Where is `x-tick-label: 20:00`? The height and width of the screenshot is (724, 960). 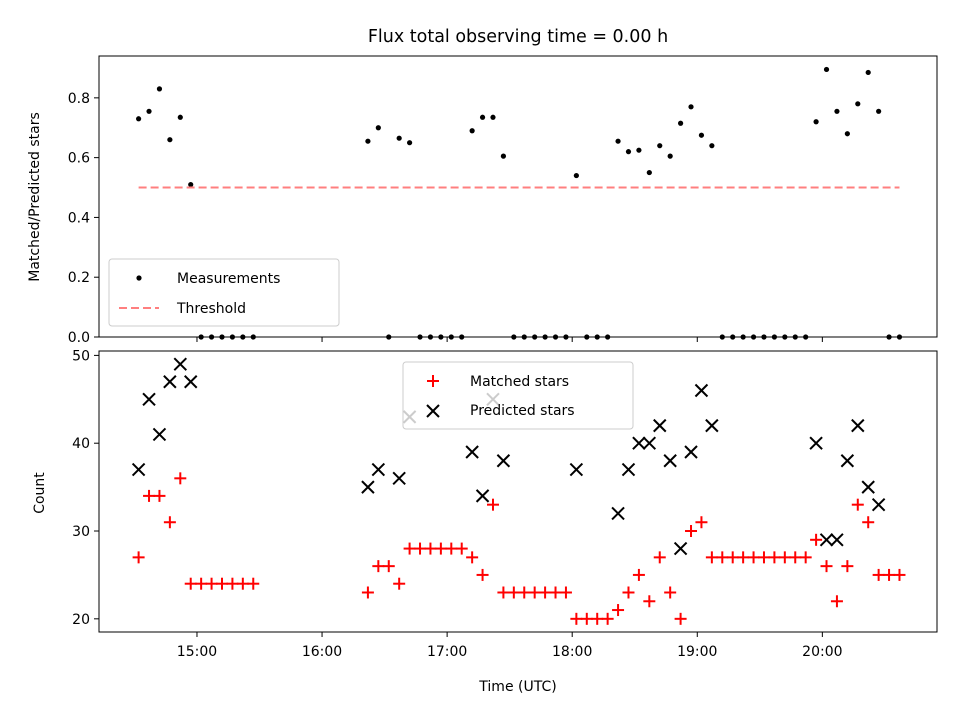 x-tick-label: 20:00 is located at coordinates (822, 652).